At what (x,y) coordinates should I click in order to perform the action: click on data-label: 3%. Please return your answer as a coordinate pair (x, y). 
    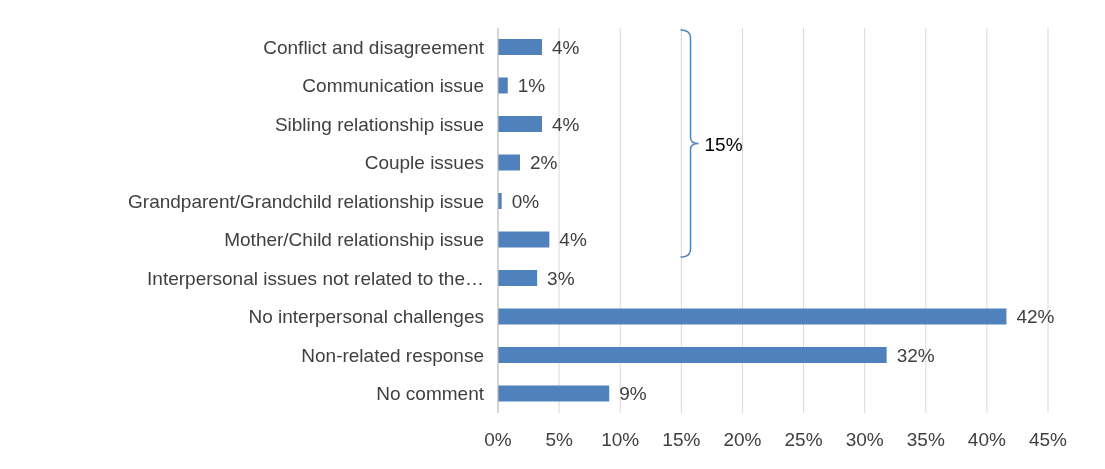
    Looking at the image, I should click on (561, 278).